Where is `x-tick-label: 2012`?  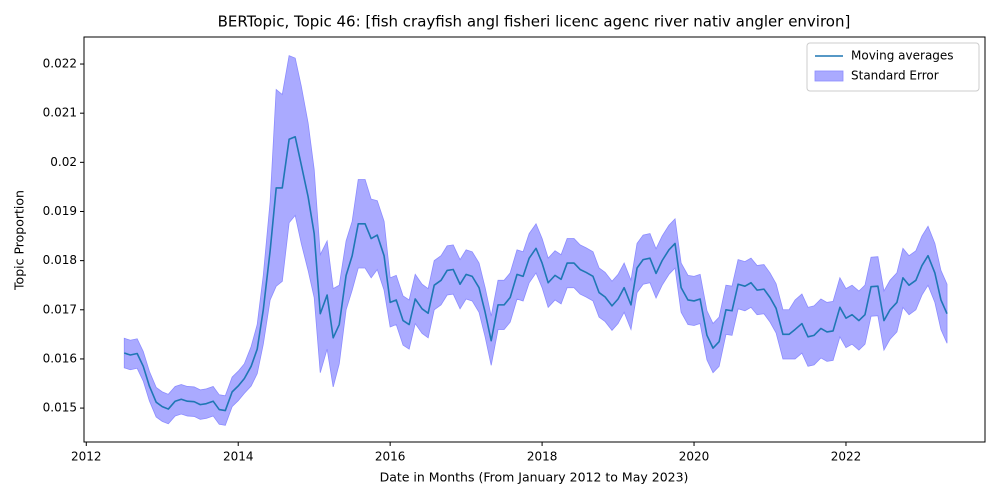 x-tick-label: 2012 is located at coordinates (86, 457).